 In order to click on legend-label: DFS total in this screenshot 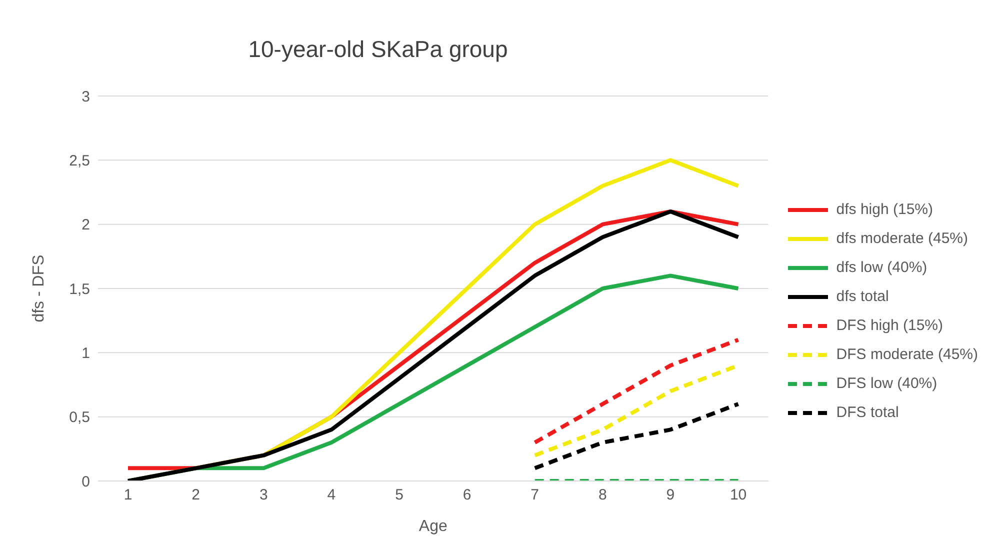, I will do `click(867, 412)`.